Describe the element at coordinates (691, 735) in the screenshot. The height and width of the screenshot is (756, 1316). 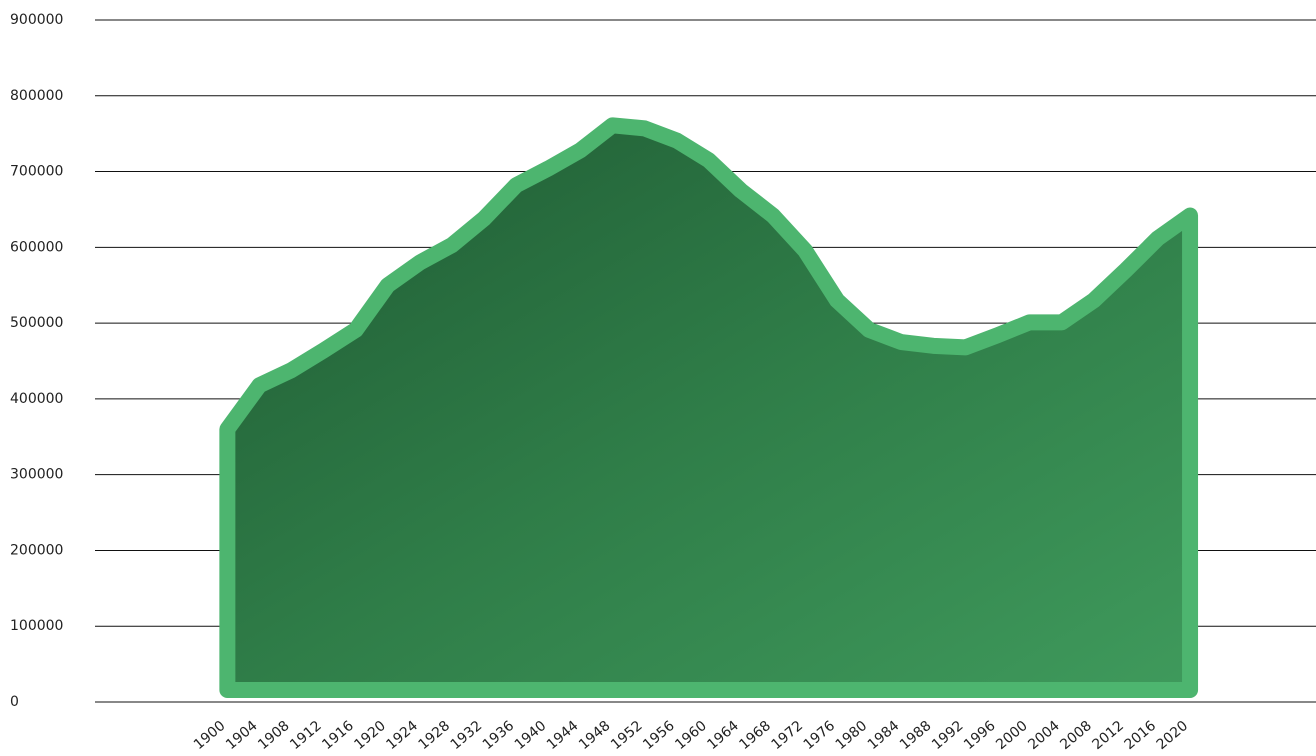
I see `x-tick-label: 1960` at that location.